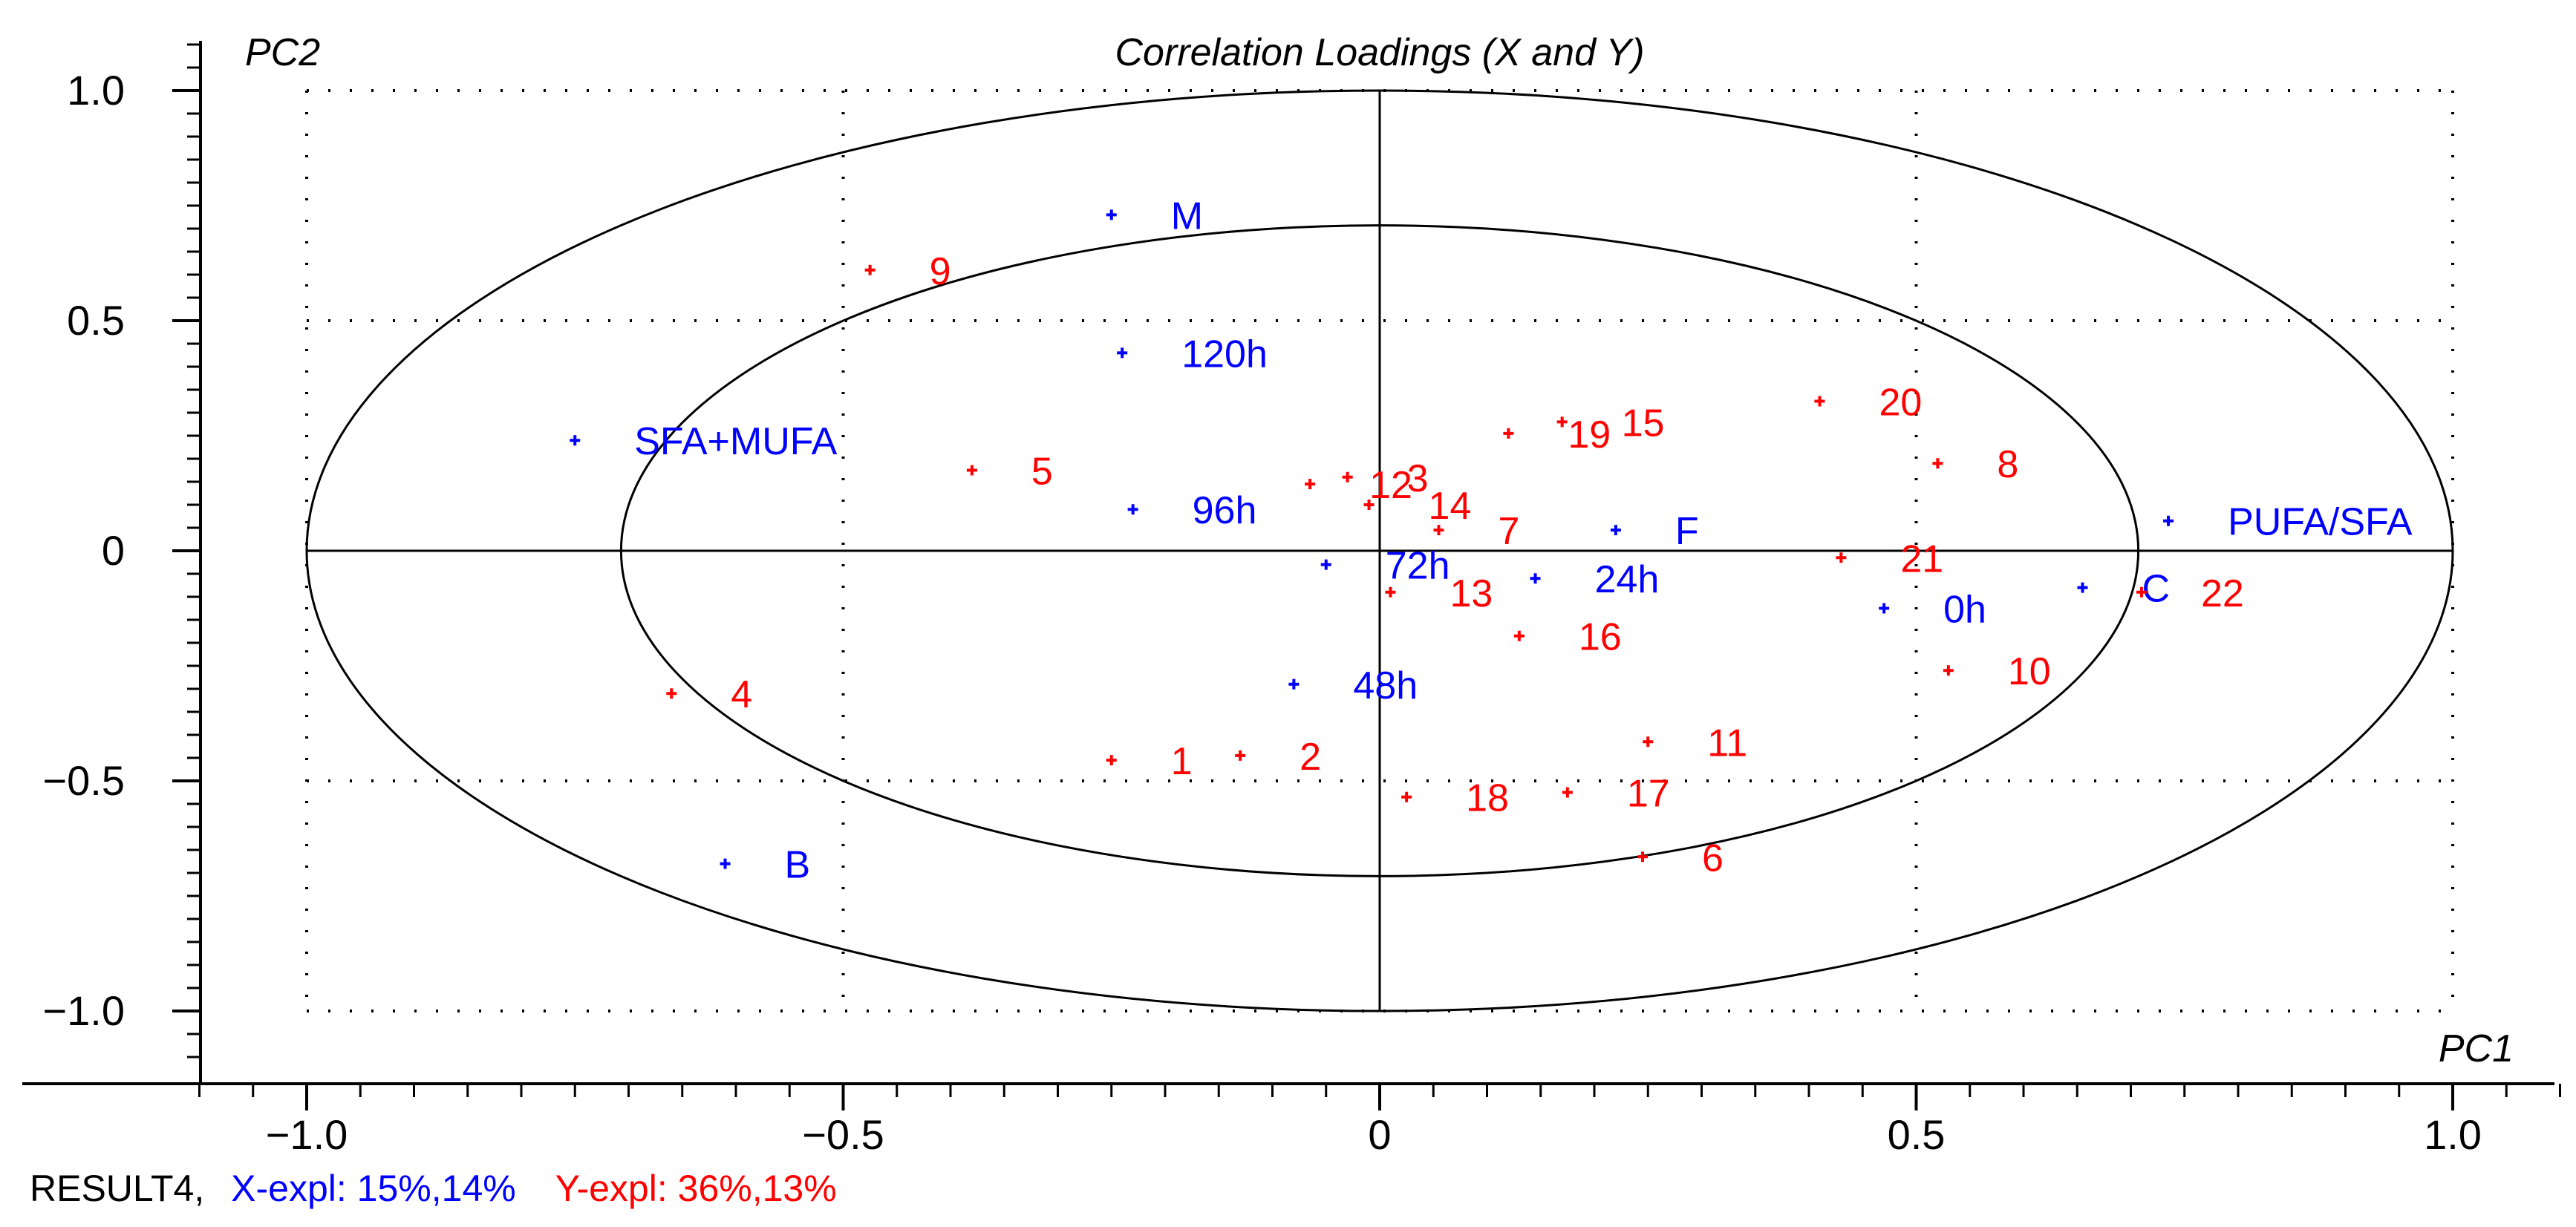  Describe the element at coordinates (1009, 472) in the screenshot. I see `y-loading-1: 5` at that location.